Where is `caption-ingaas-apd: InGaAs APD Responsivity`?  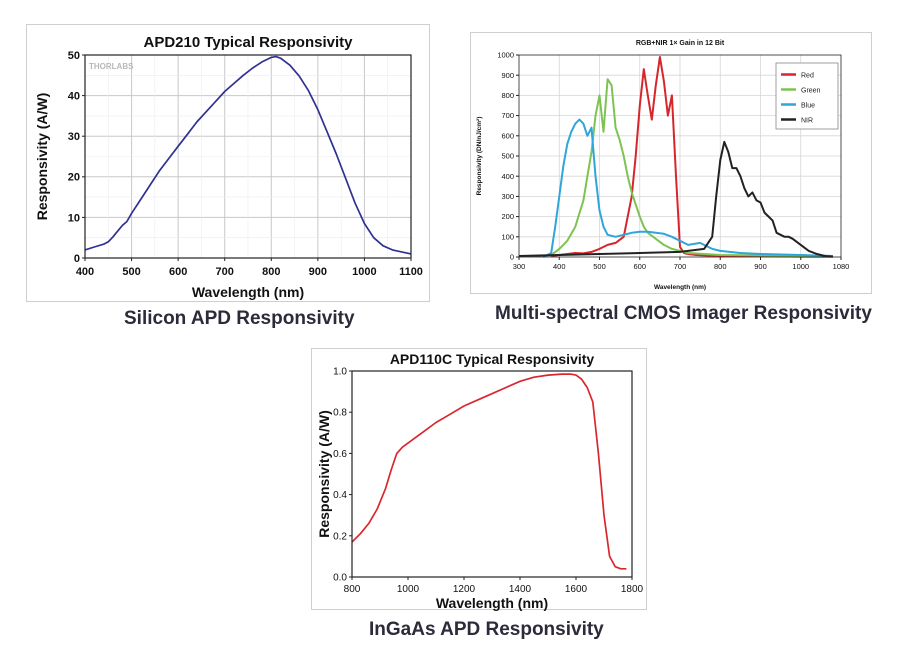
caption-ingaas-apd: InGaAs APD Responsivity is located at coordinates (486, 629).